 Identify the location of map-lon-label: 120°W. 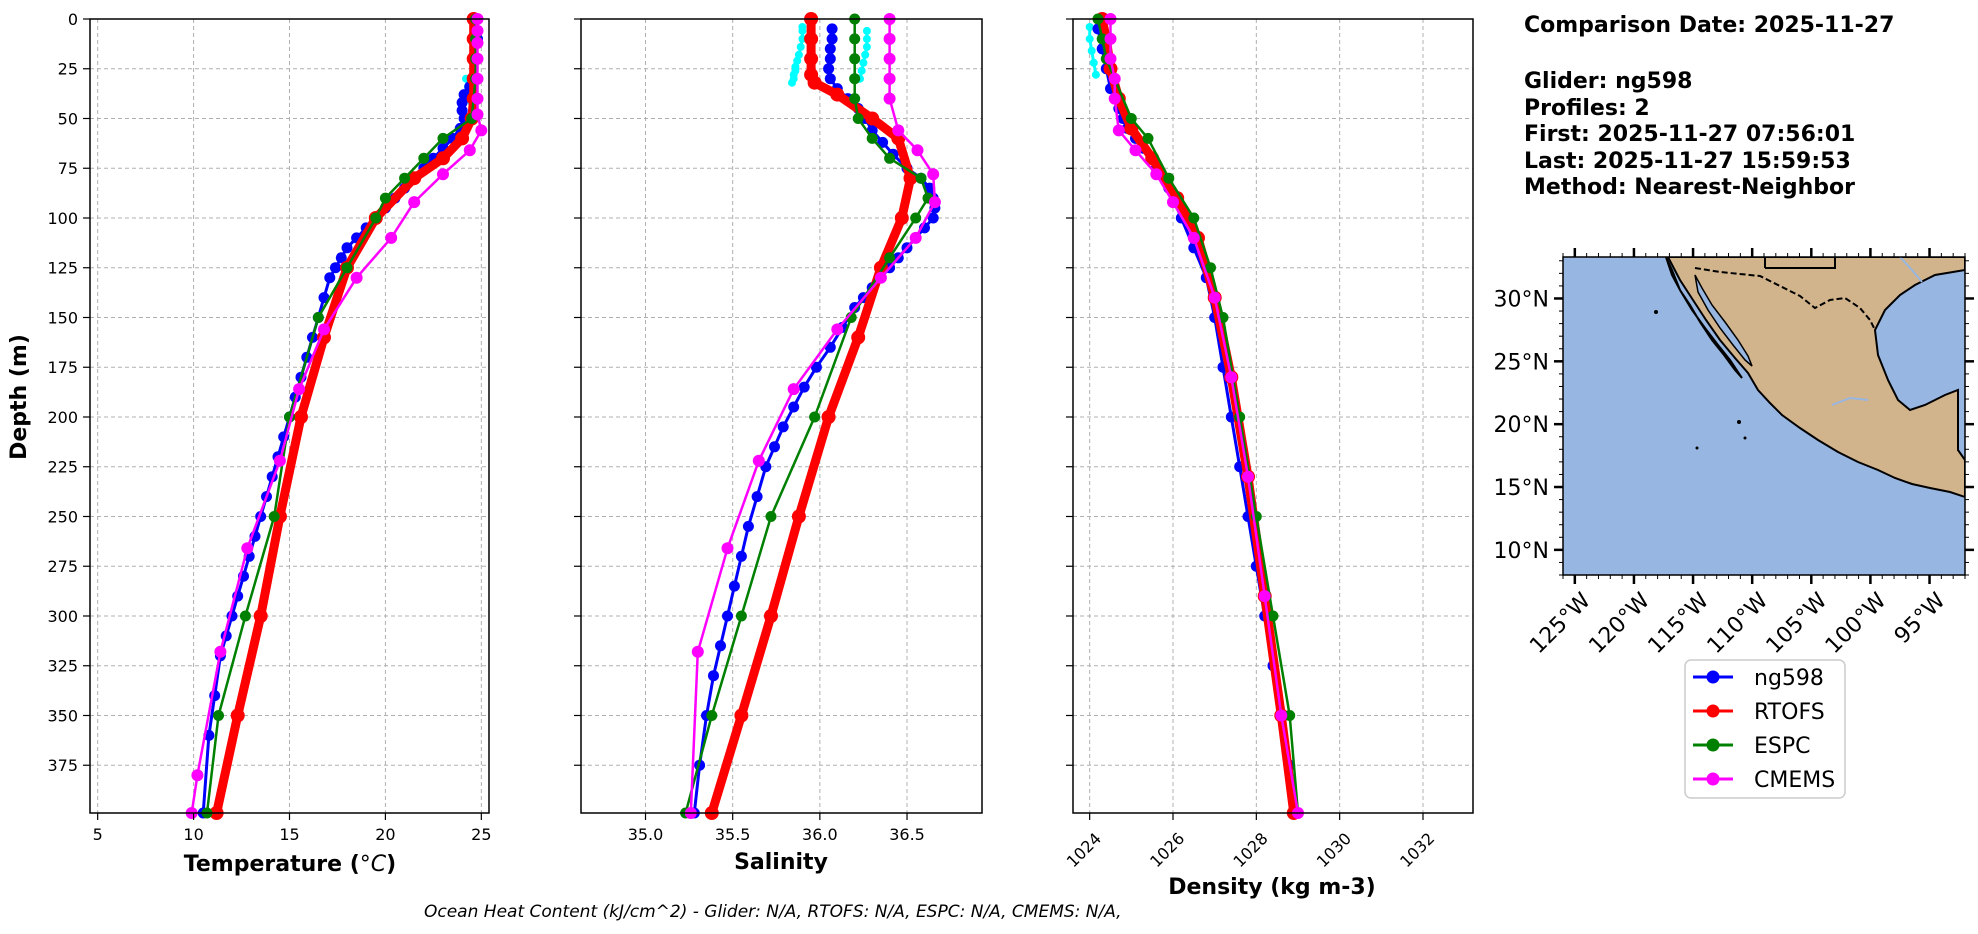
(1619, 623).